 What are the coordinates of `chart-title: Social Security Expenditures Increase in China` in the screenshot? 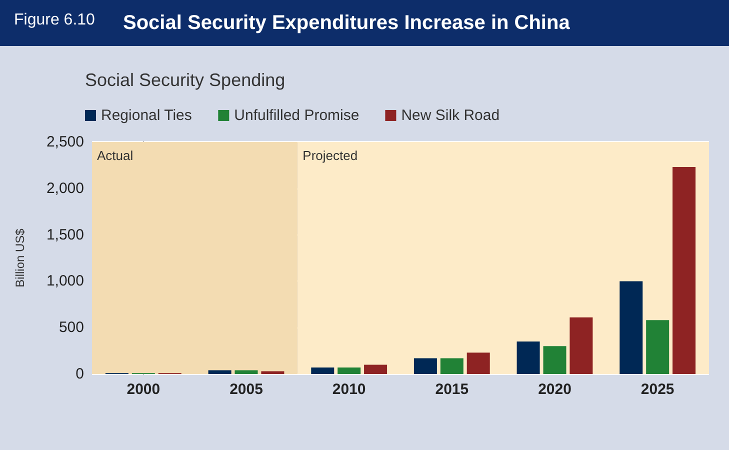 It's located at (347, 23).